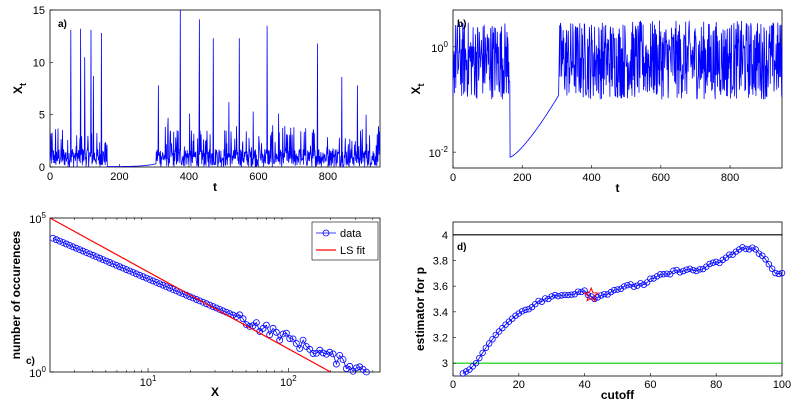 The image size is (806, 412). What do you see at coordinates (522, 178) in the screenshot?
I see `panel-b-xtick-label: 200` at bounding box center [522, 178].